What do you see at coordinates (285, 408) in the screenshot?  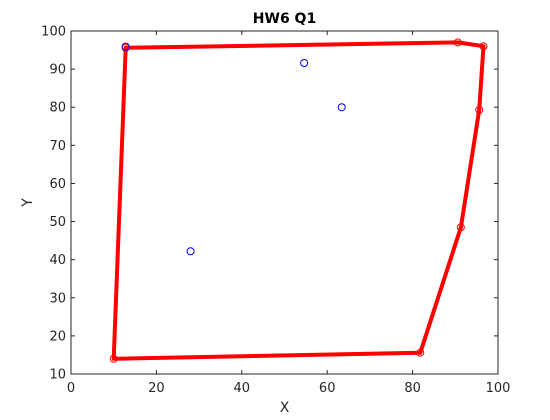 I see `x-axis-label: X` at bounding box center [285, 408].